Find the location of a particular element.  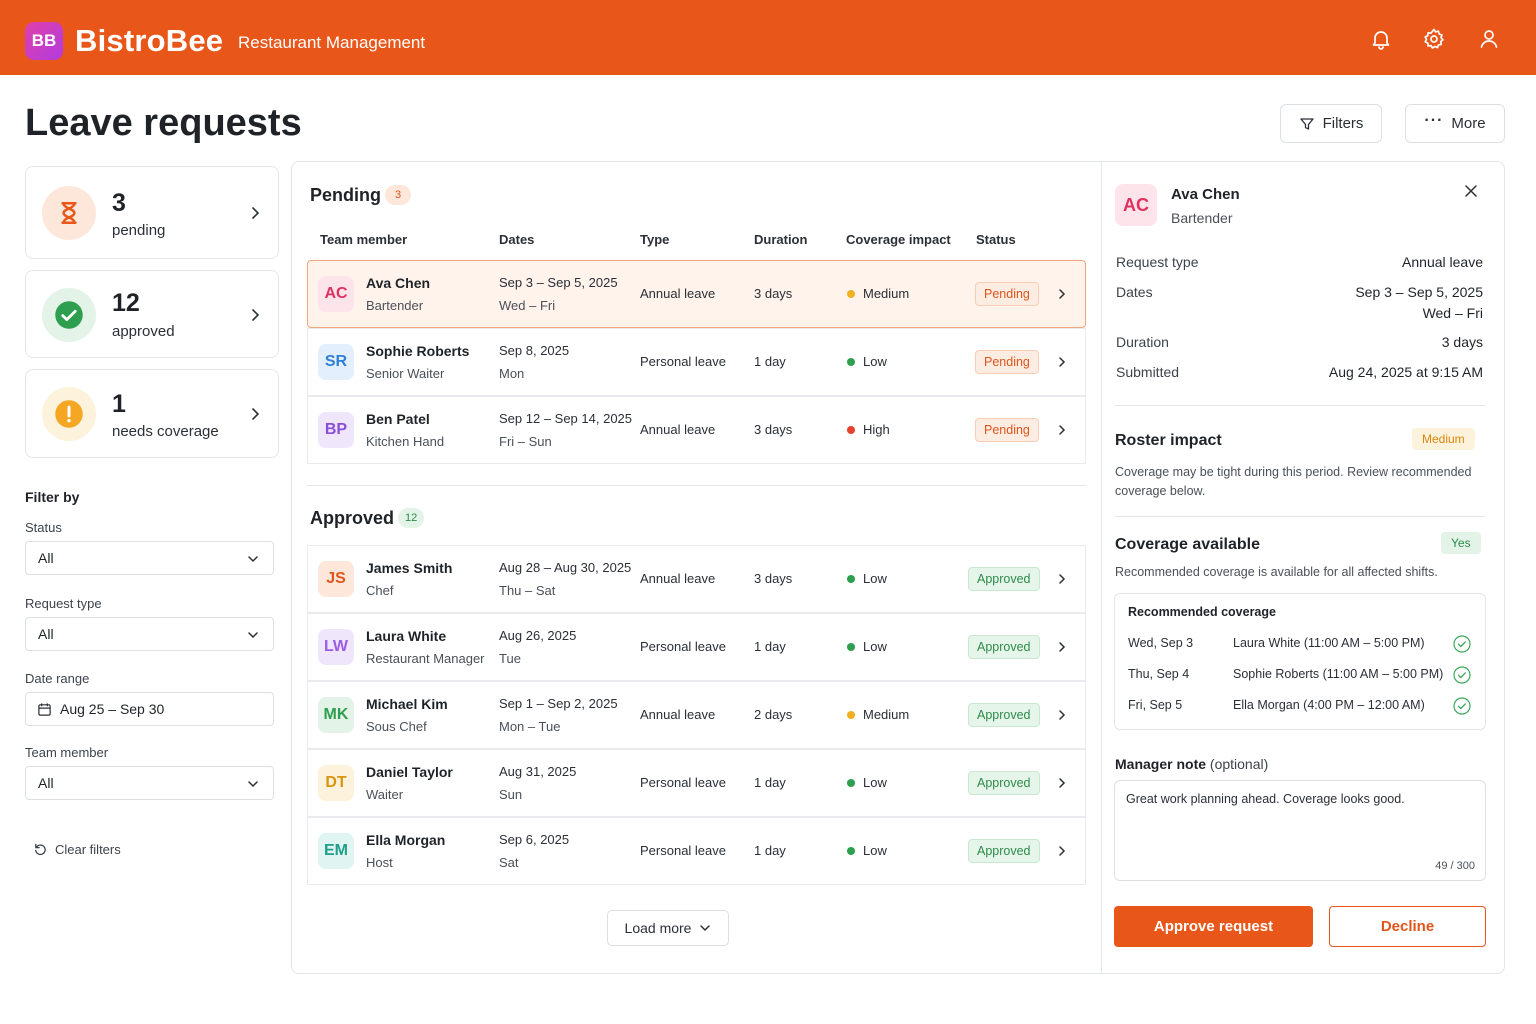

request-type-select: All is located at coordinates (149, 634).